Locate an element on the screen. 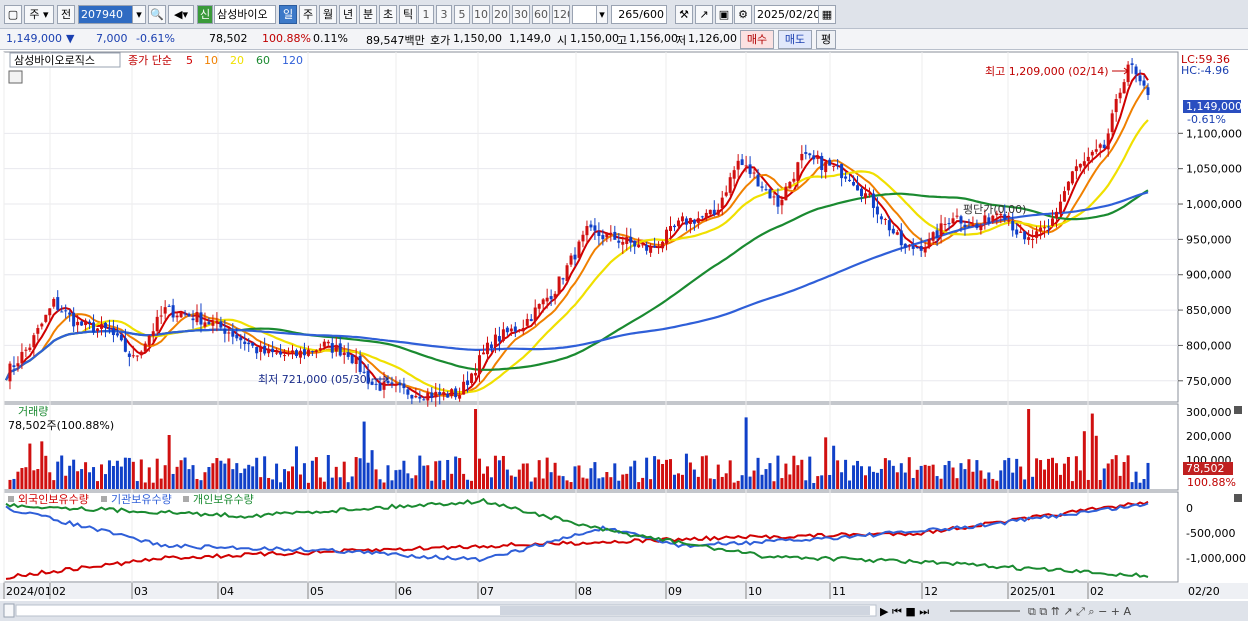  hoga-value-2: 1,149,0 is located at coordinates (530, 38).